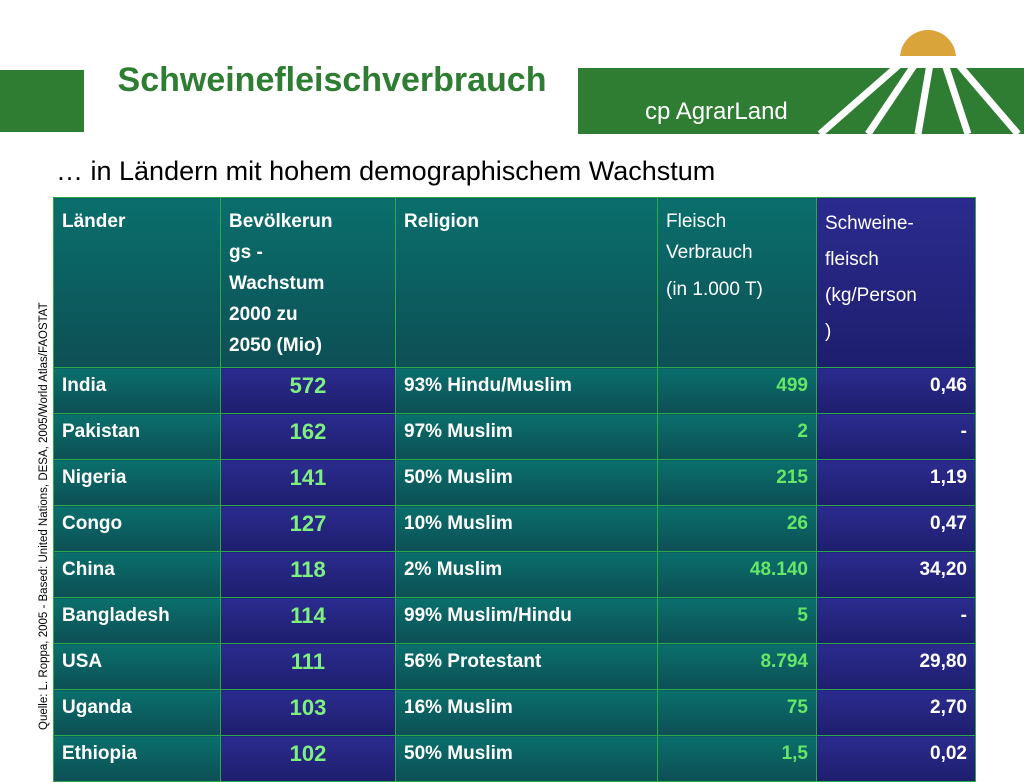  I want to click on field-sun-logo-icon, so click(919, 83).